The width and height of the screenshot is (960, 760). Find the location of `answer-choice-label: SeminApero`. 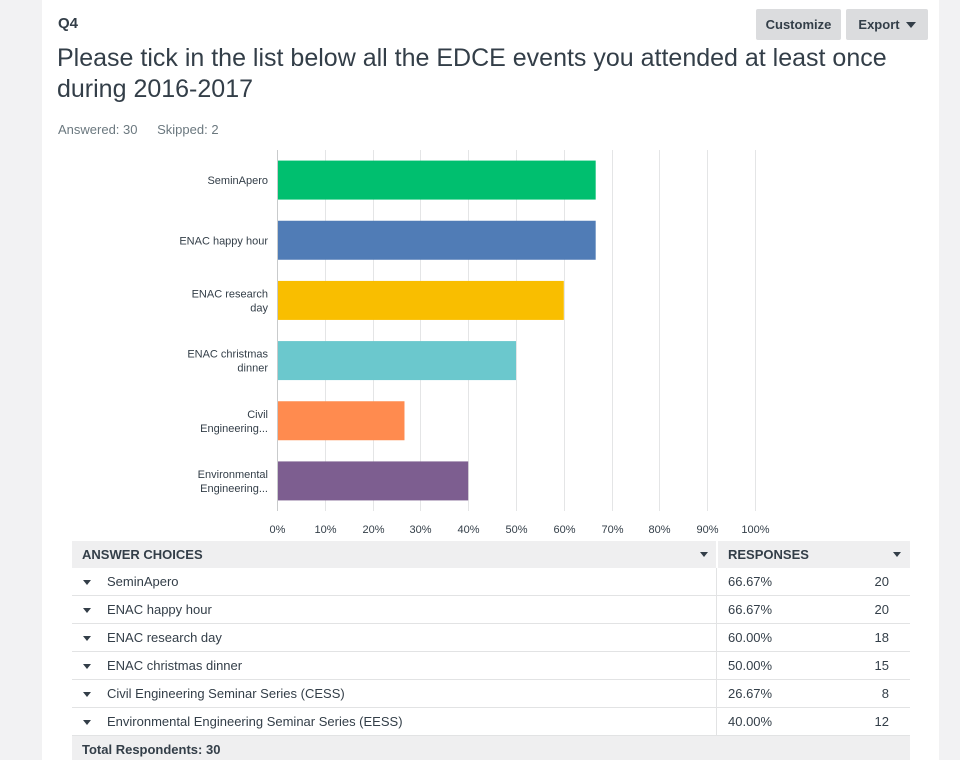

answer-choice-label: SeminApero is located at coordinates (143, 581).